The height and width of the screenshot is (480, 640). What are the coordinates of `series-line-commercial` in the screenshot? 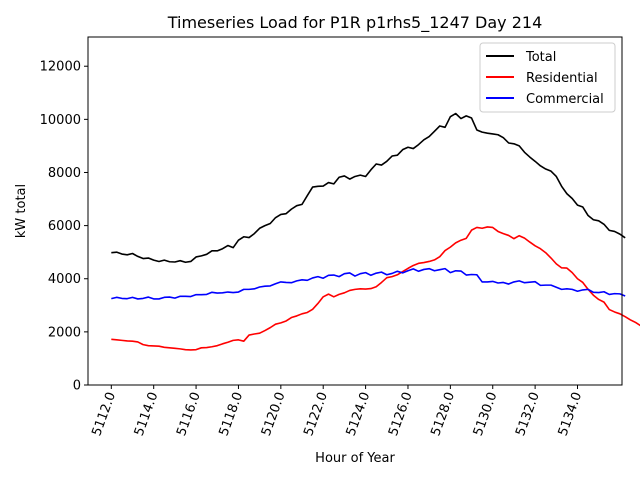 It's located at (368, 283).